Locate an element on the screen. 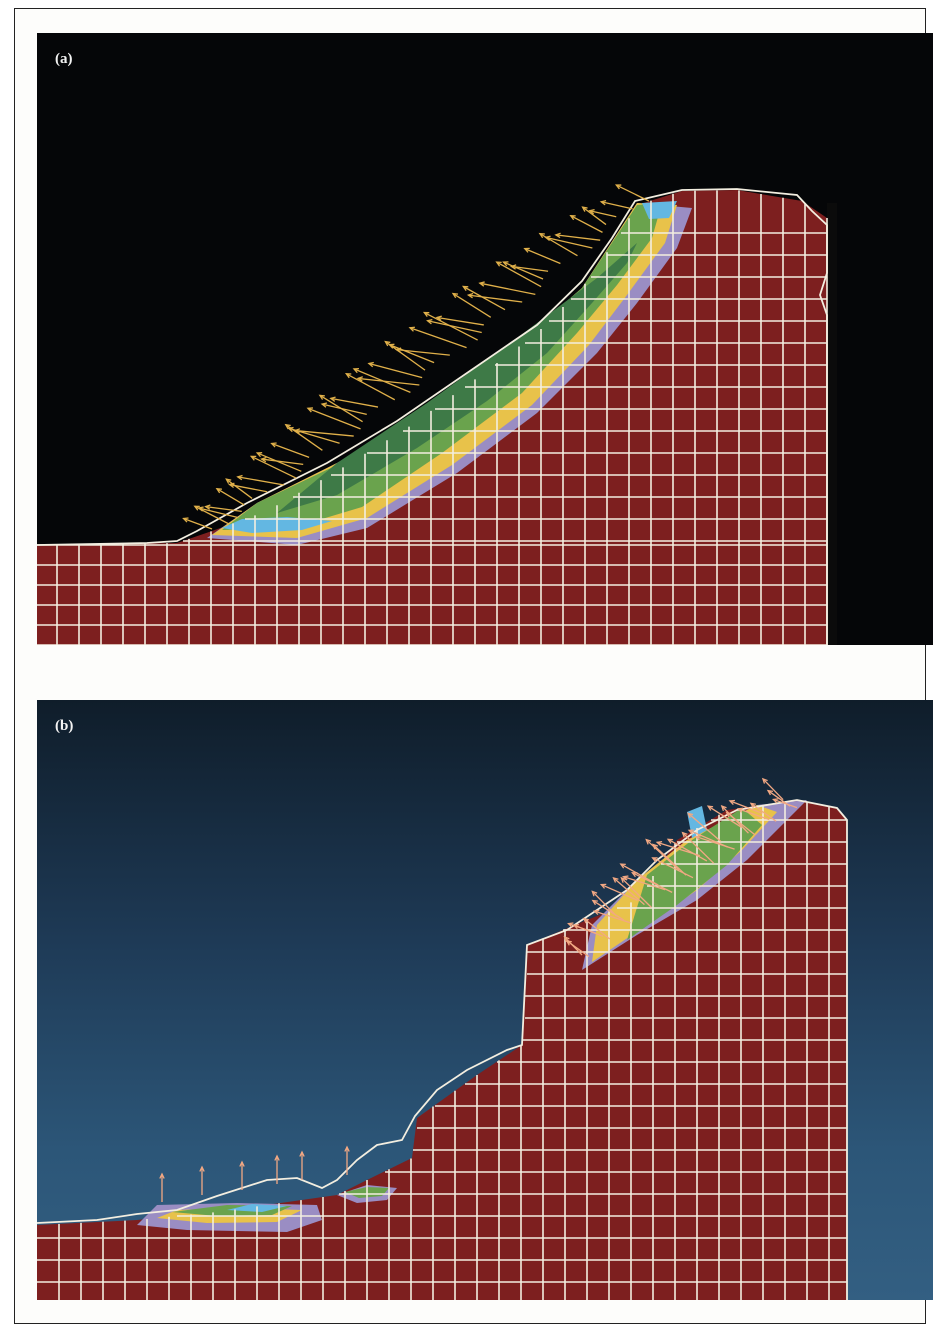 Image resolution: width=941 pixels, height=1330 pixels. shadow-edge is located at coordinates (832, 424).